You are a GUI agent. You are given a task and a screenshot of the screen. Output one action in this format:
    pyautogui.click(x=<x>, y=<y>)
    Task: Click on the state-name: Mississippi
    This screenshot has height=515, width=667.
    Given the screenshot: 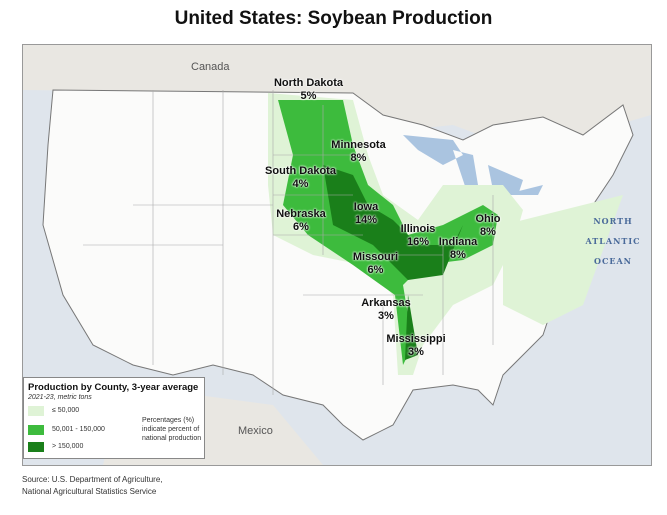 What is the action you would take?
    pyautogui.click(x=416, y=339)
    